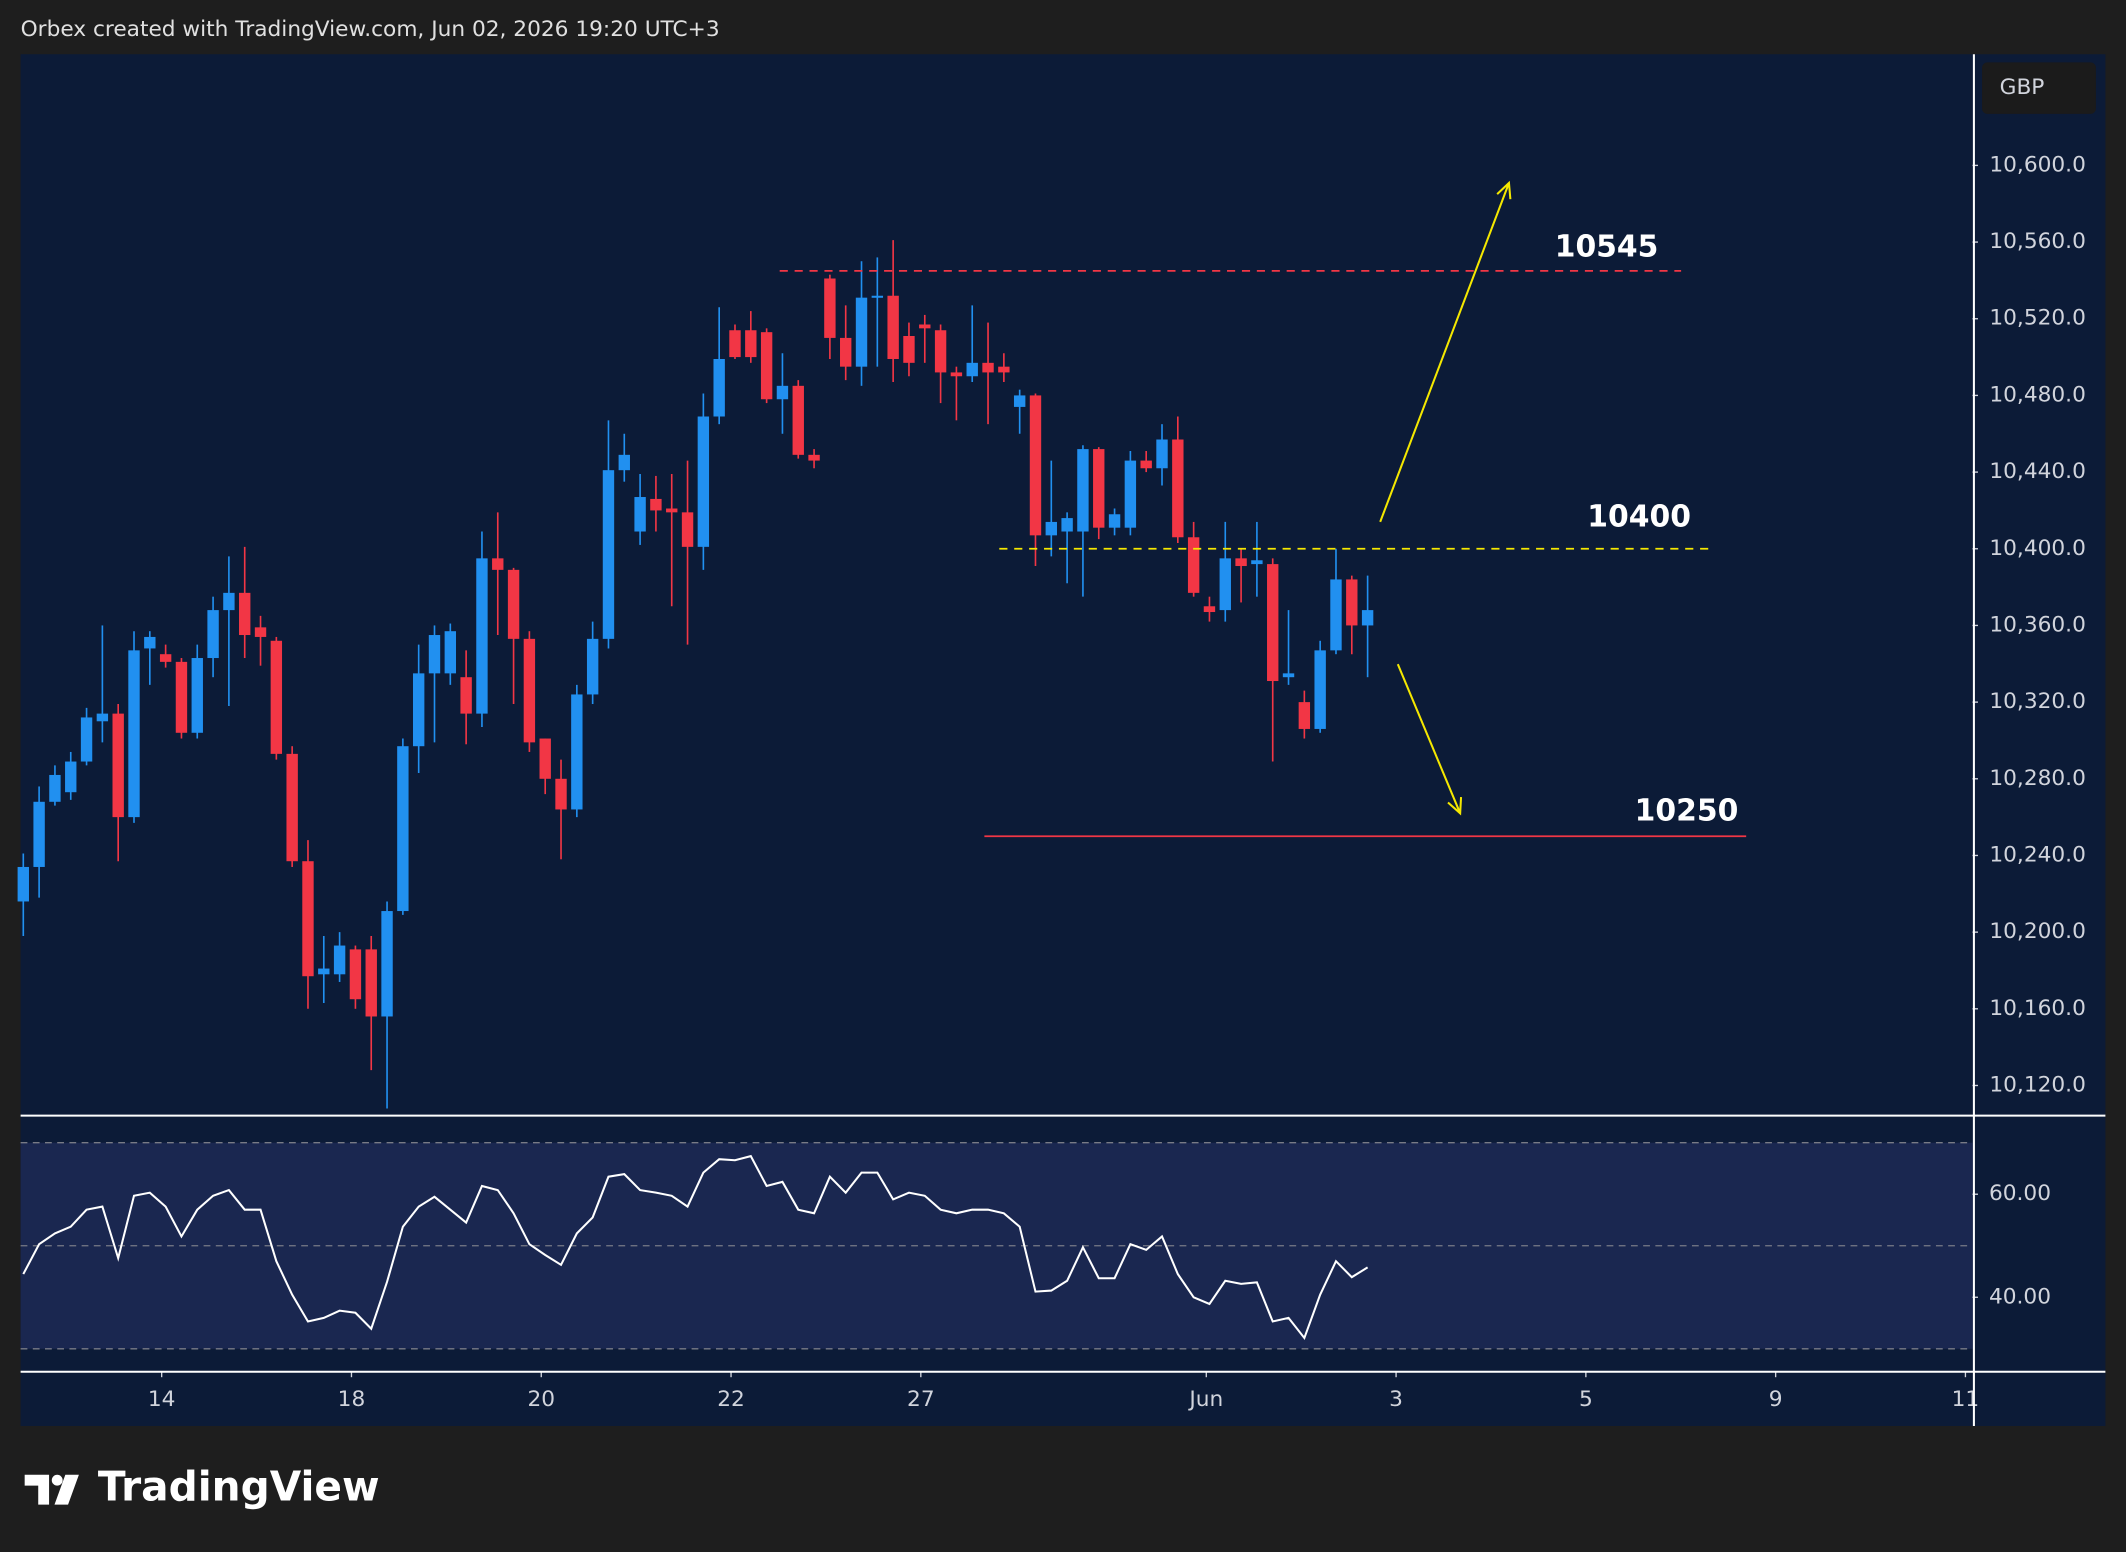  I want to click on x-tick-label: 5, so click(1586, 1399).